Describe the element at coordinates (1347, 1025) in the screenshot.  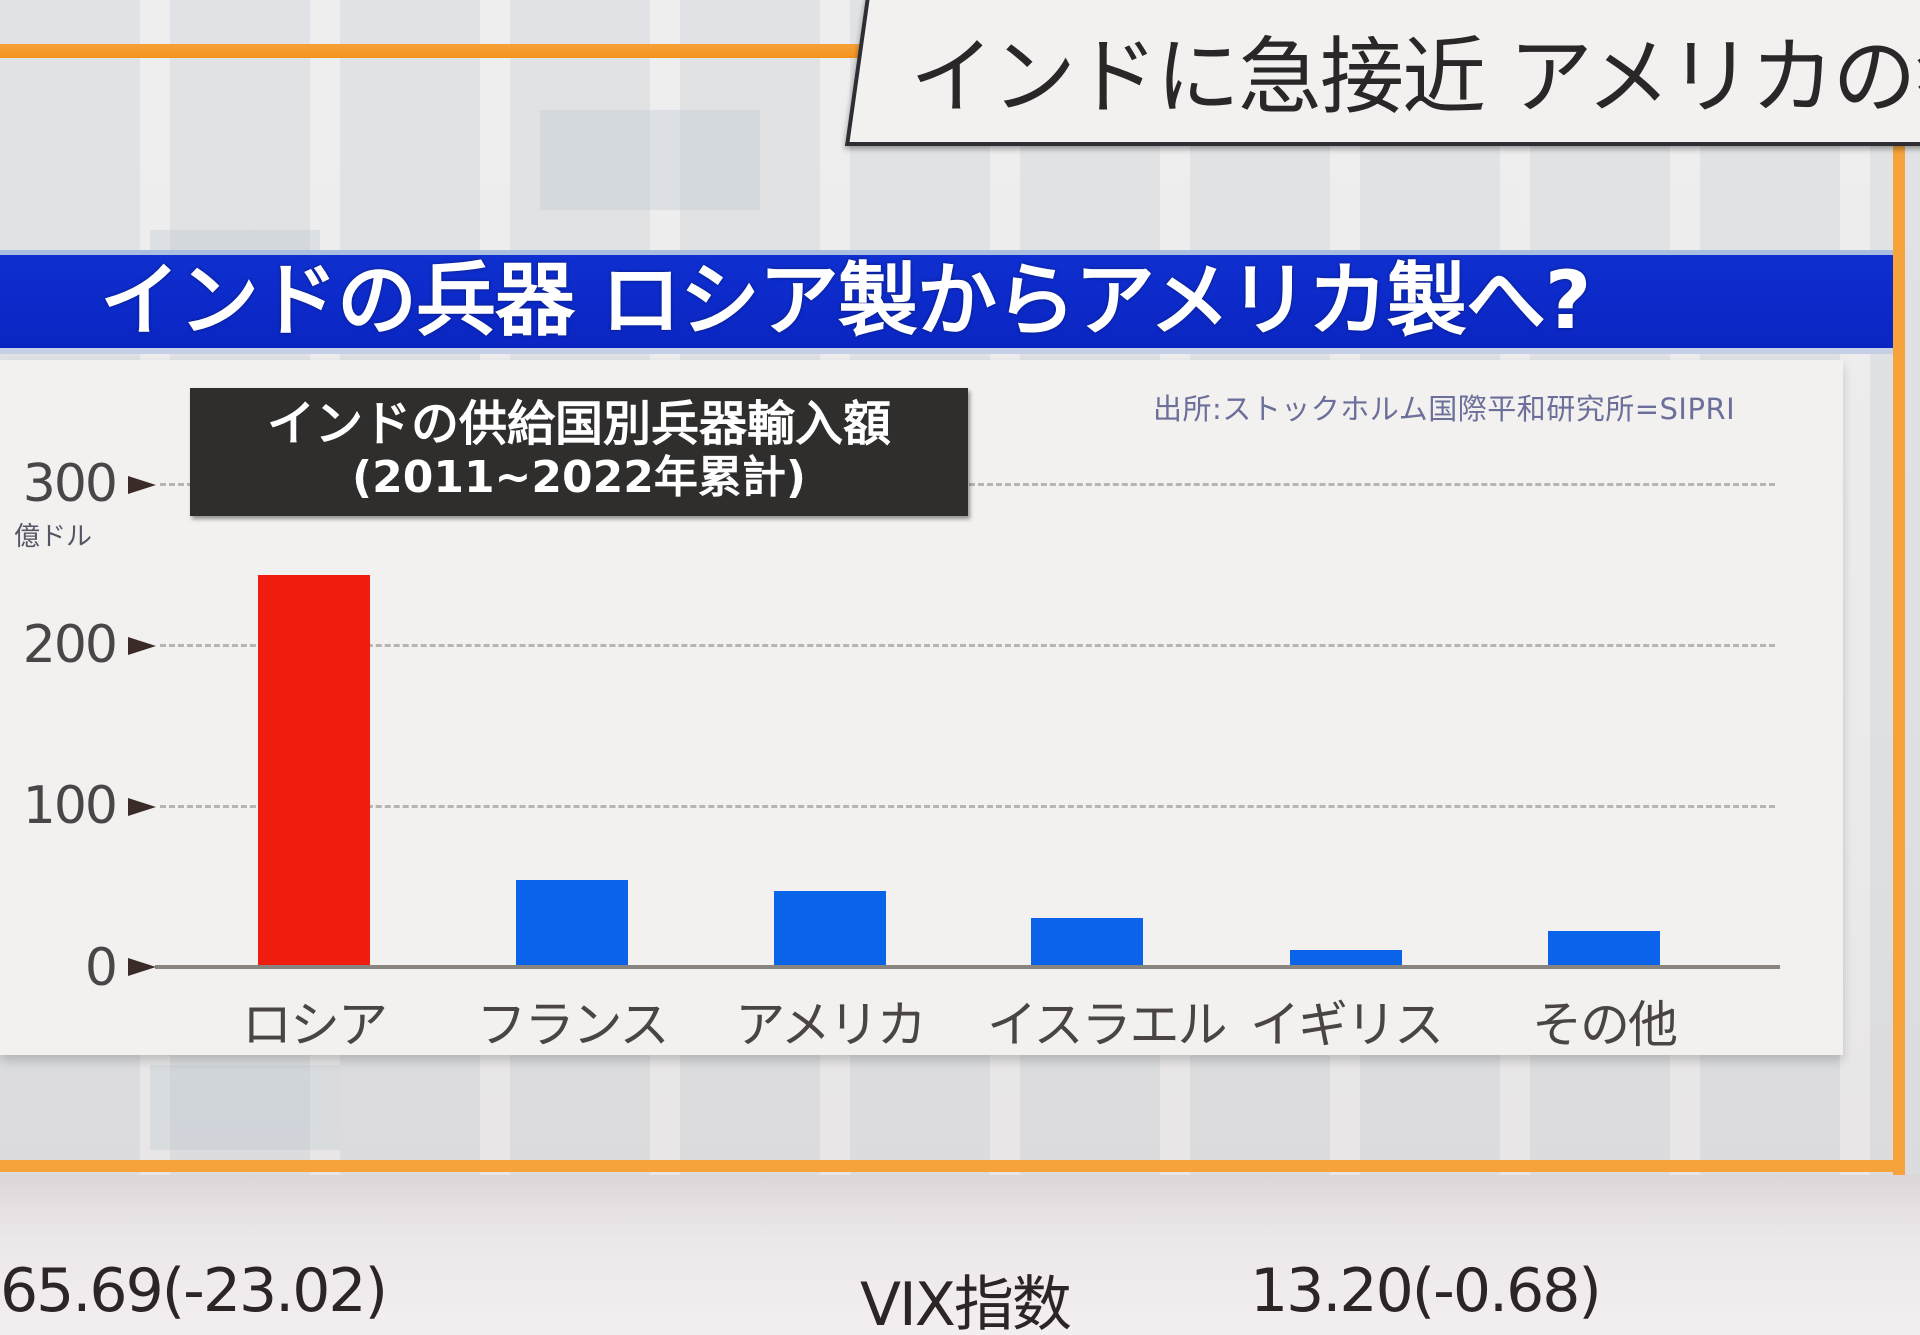
I see `x-label-uk: イギリス` at that location.